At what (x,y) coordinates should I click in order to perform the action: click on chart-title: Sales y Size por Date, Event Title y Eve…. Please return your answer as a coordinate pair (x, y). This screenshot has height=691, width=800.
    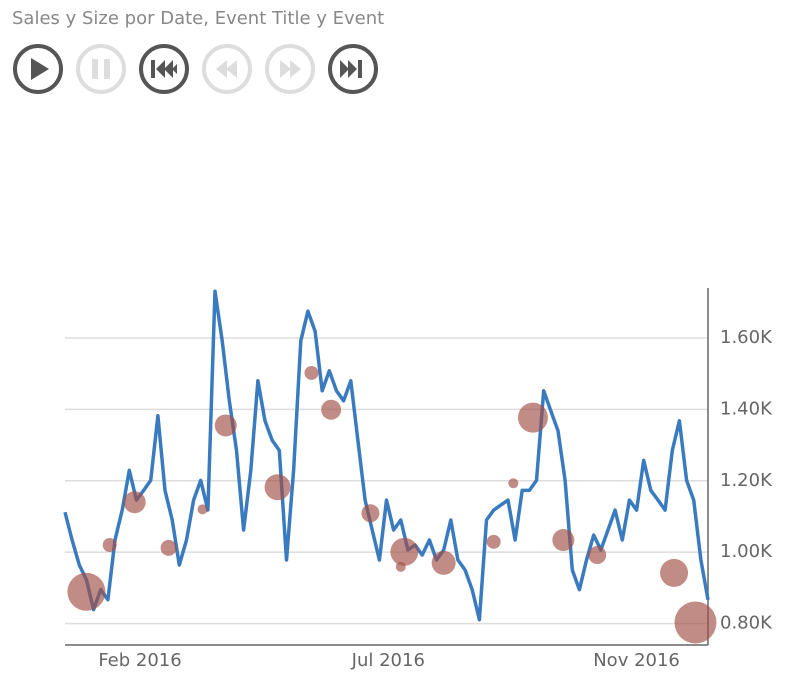
    Looking at the image, I should click on (198, 18).